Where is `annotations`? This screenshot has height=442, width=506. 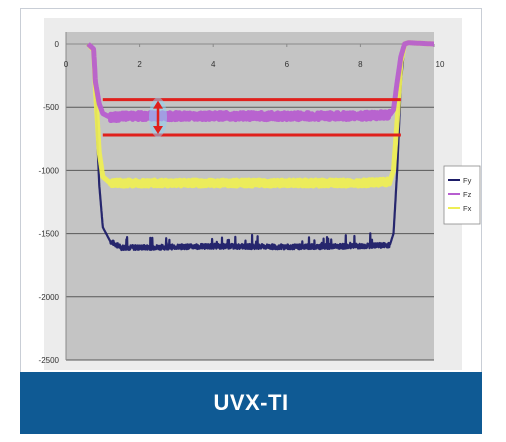
annotations is located at coordinates (251, 117).